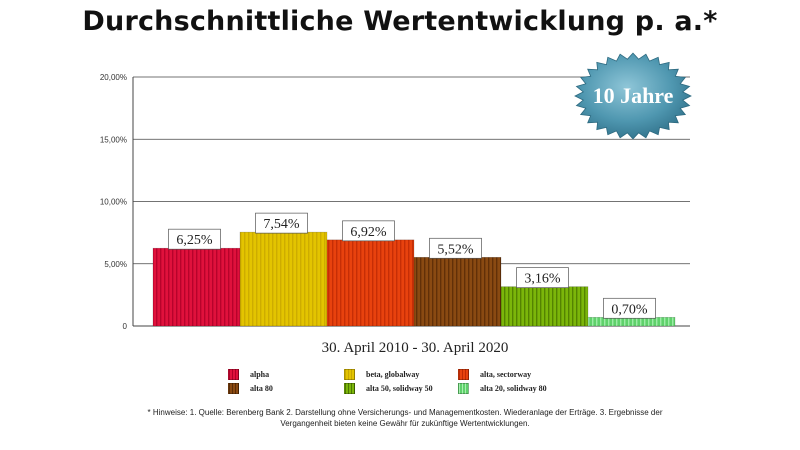 The width and height of the screenshot is (800, 450). I want to click on legend-item-alta-80: alta 80, so click(250, 388).